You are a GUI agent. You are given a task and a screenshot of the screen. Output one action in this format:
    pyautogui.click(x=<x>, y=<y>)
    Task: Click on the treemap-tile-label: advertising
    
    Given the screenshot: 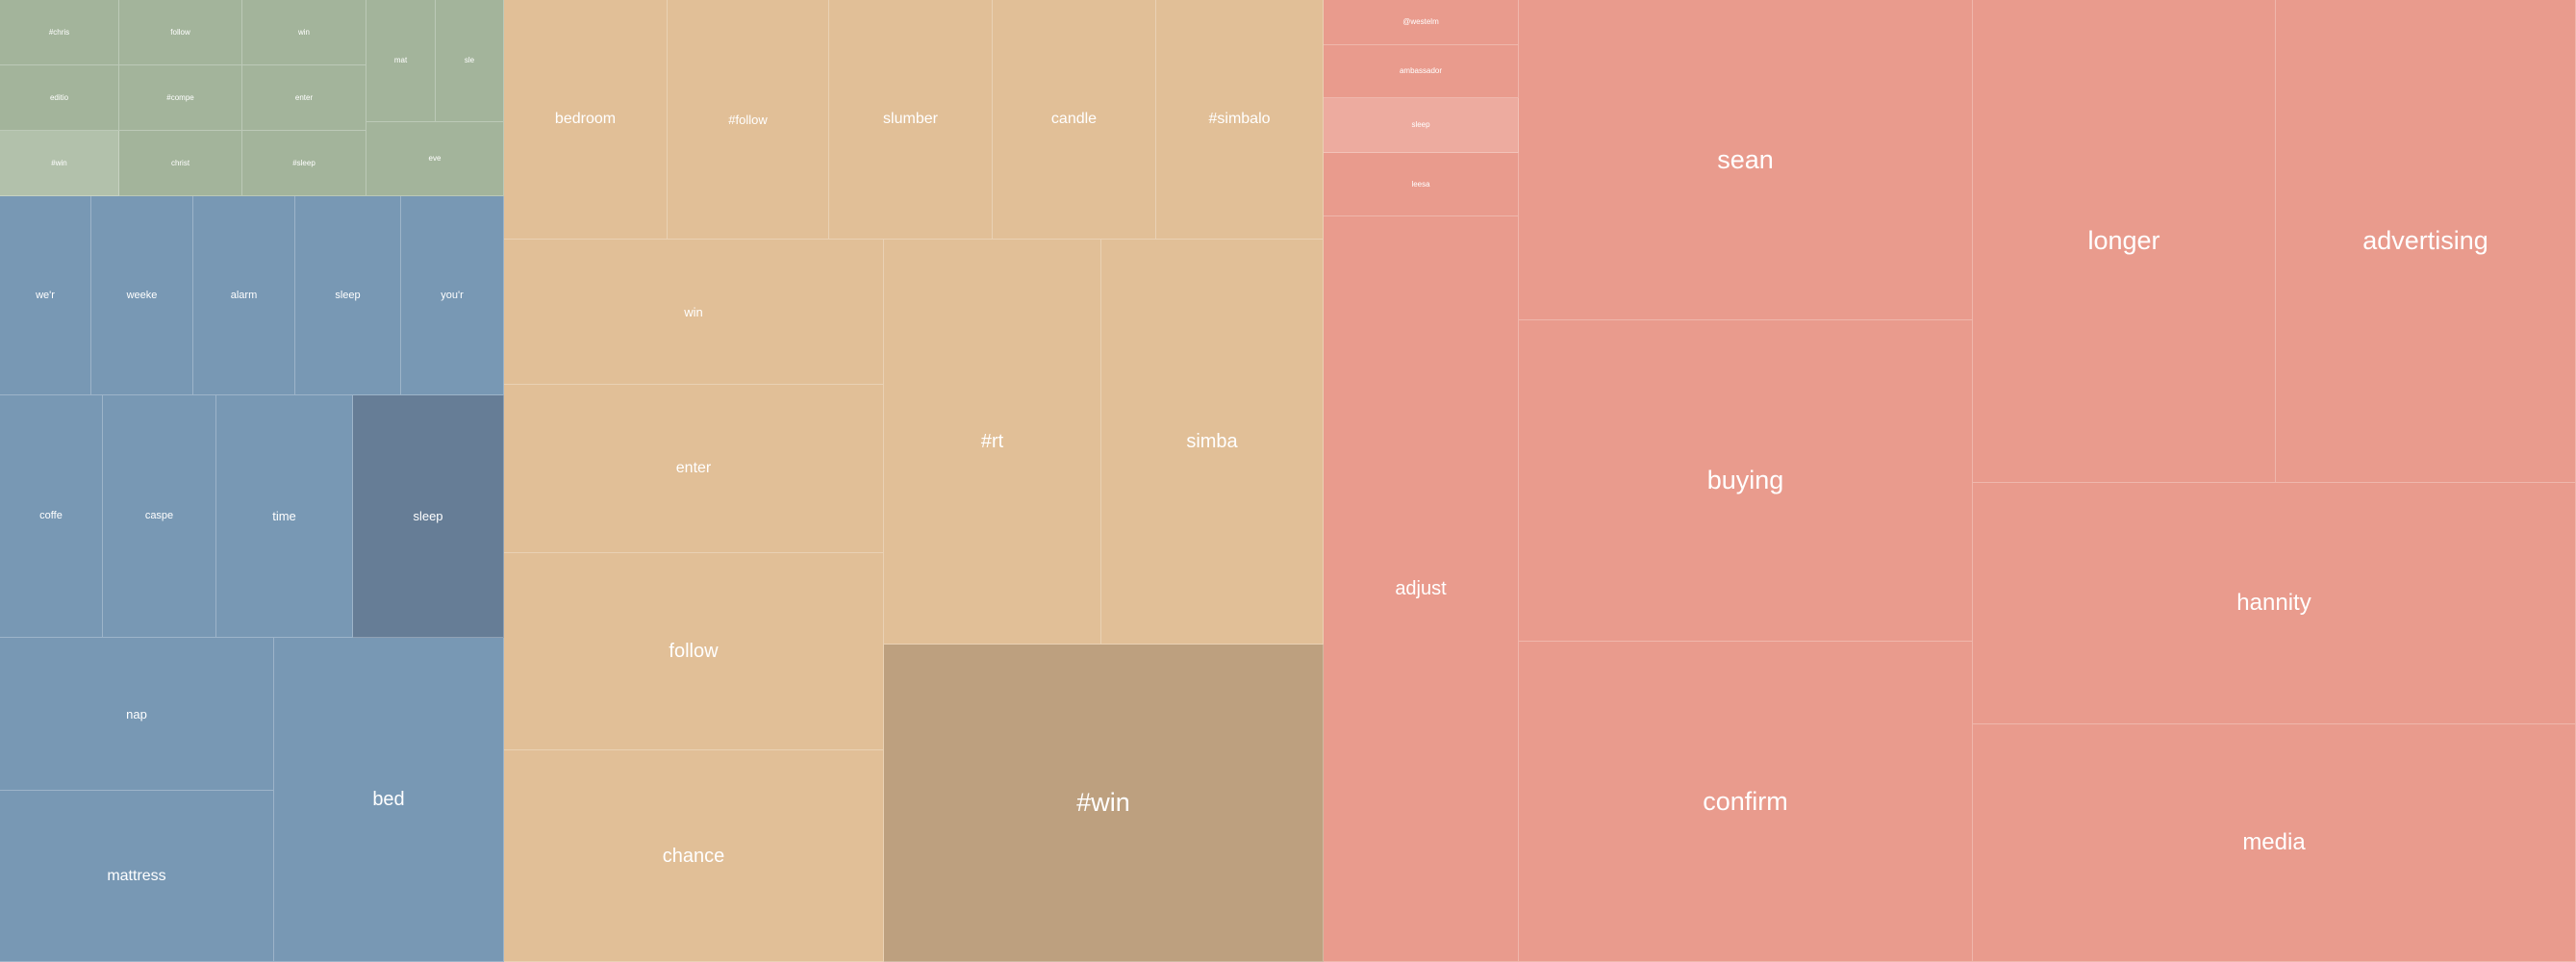 What is the action you would take?
    pyautogui.click(x=2425, y=240)
    